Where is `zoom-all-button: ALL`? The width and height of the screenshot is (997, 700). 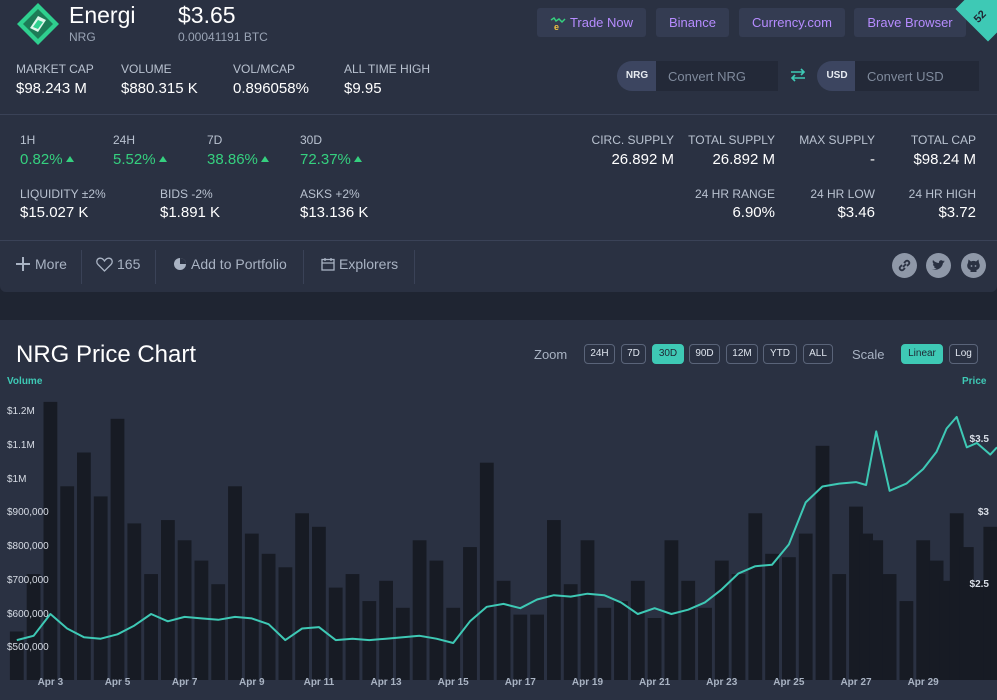 zoom-all-button: ALL is located at coordinates (818, 354).